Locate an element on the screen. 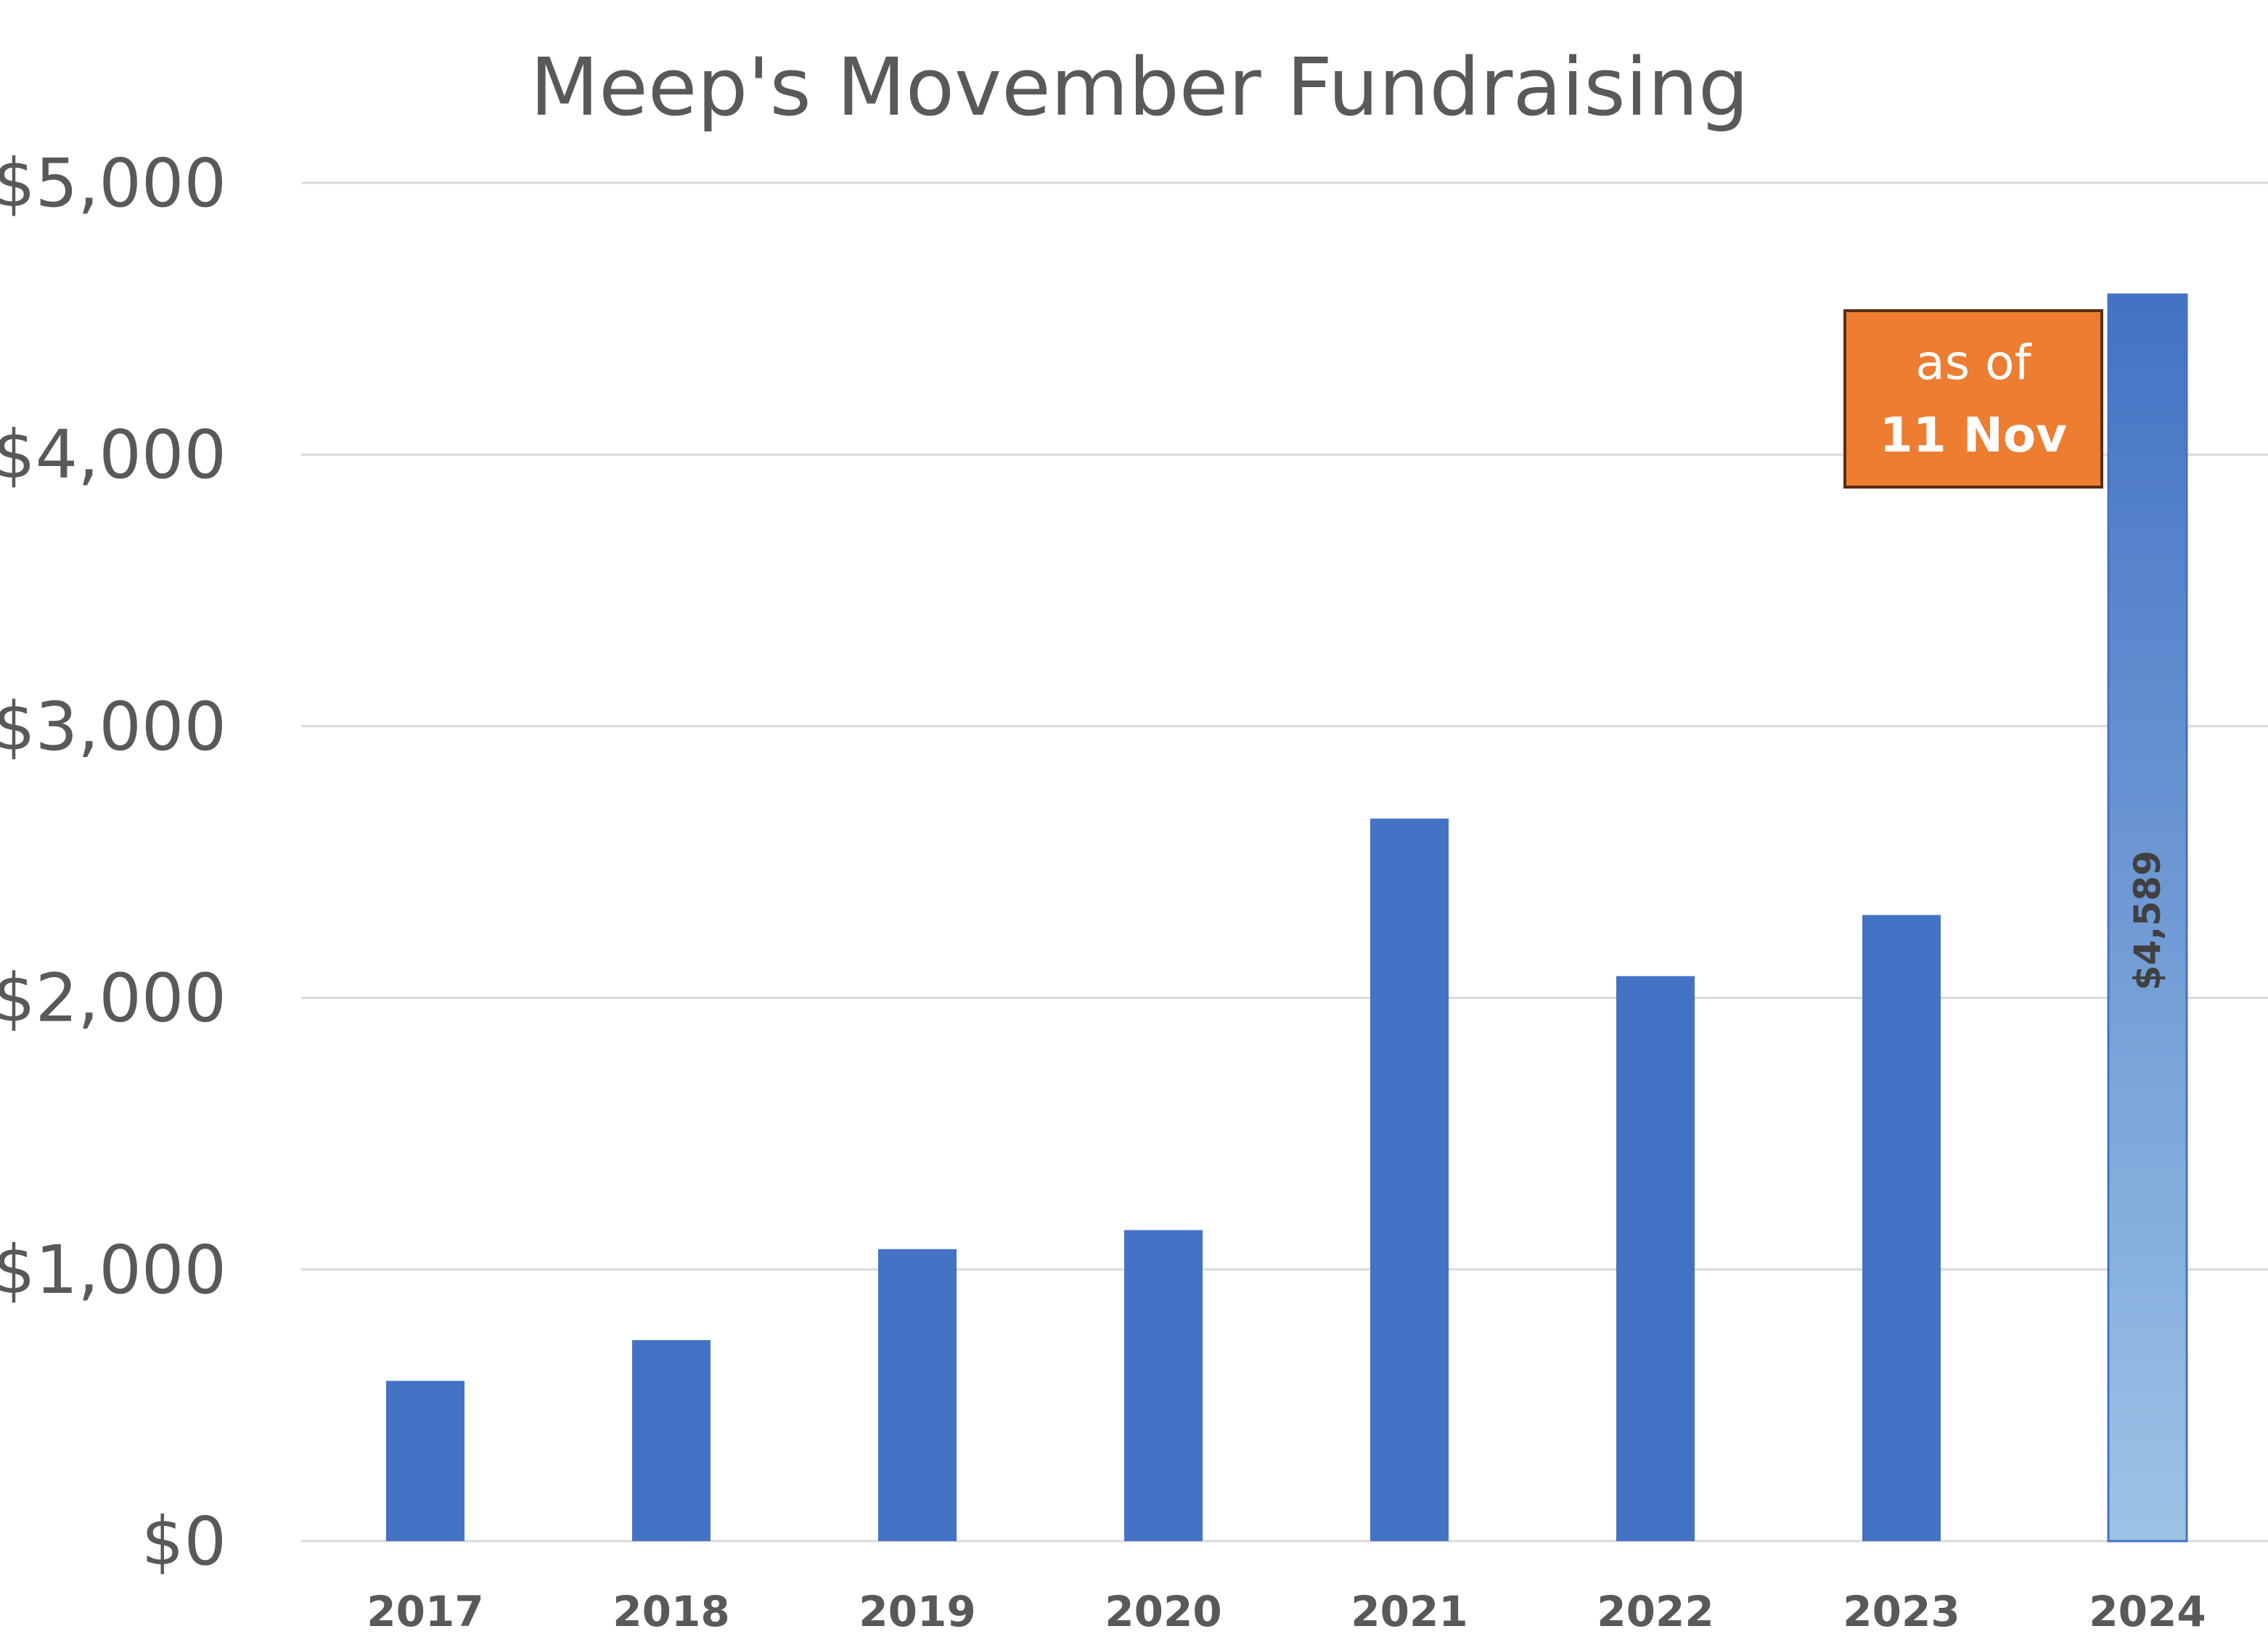  x-tick-label: 2022 is located at coordinates (1655, 1612).